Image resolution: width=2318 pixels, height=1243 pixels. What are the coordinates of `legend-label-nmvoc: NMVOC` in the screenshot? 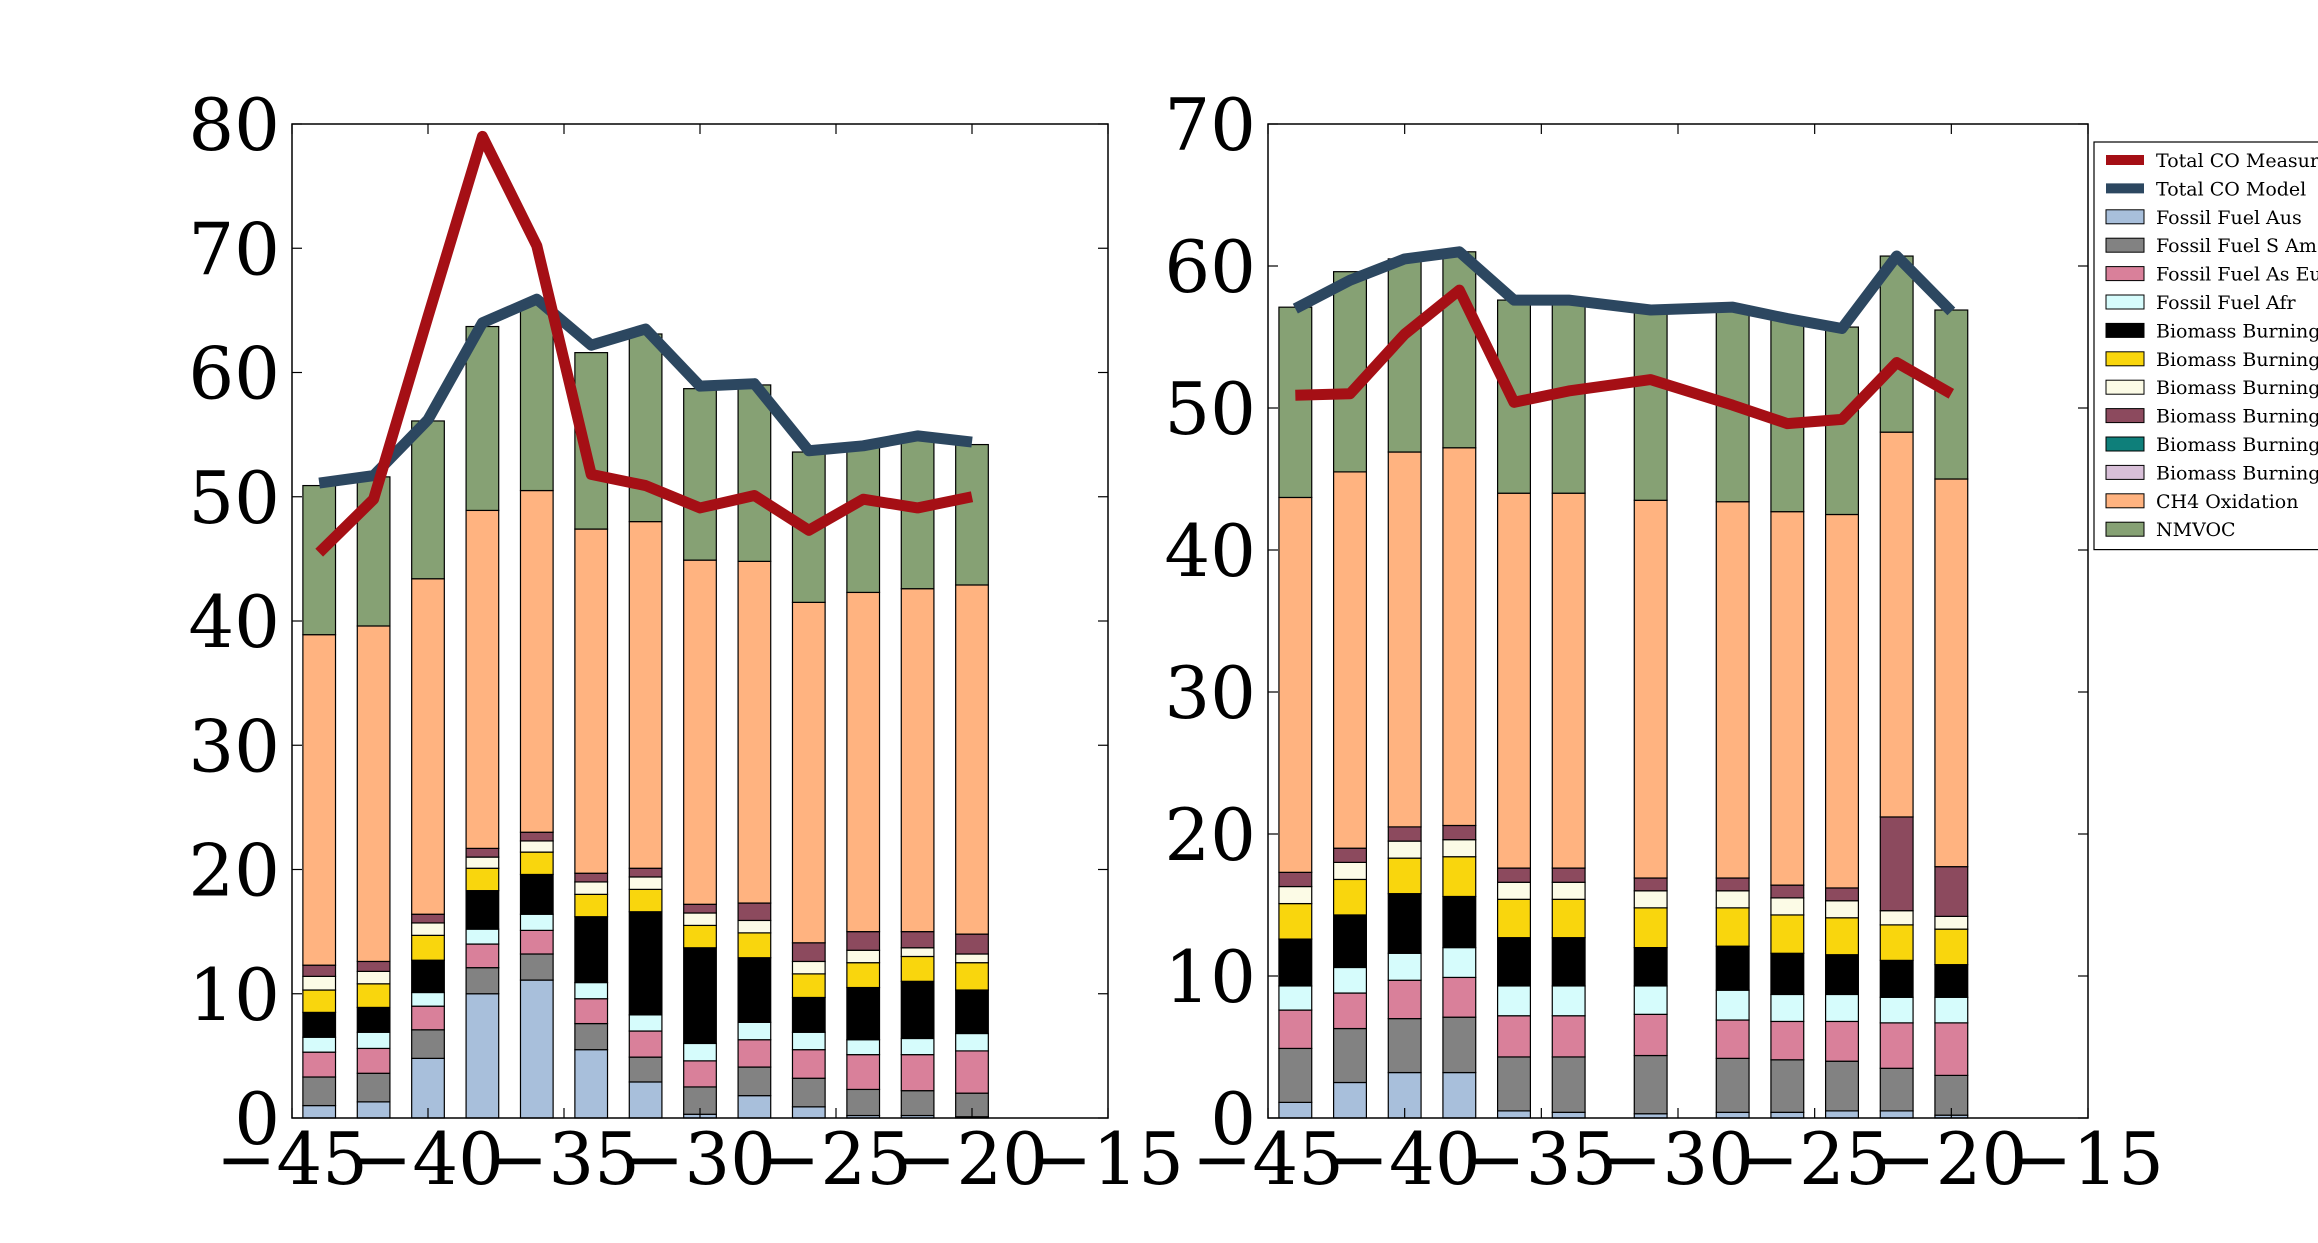 It's located at (2196, 530).